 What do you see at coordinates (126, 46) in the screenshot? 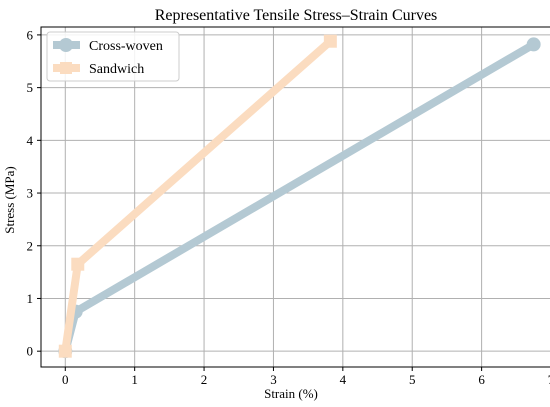
I see `legend-label-cross-woven: Cross-woven` at bounding box center [126, 46].